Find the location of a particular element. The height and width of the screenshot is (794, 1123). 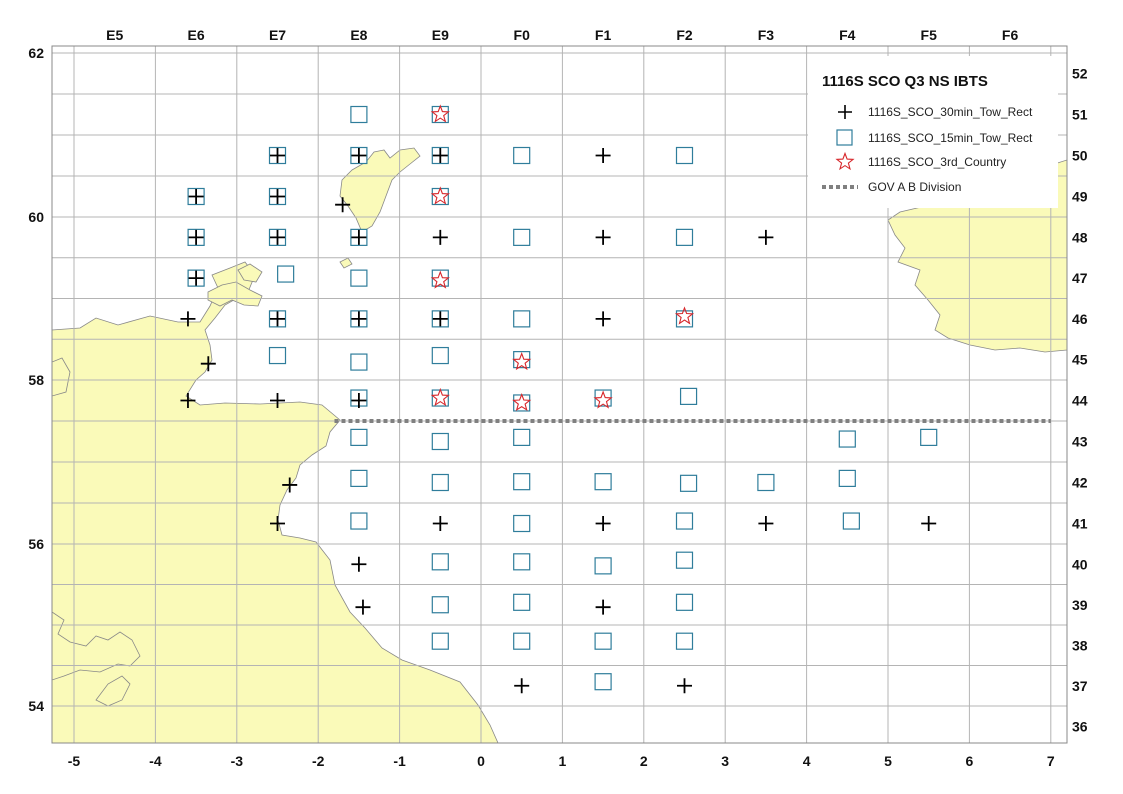

lon-tick-label: 6 is located at coordinates (970, 761).